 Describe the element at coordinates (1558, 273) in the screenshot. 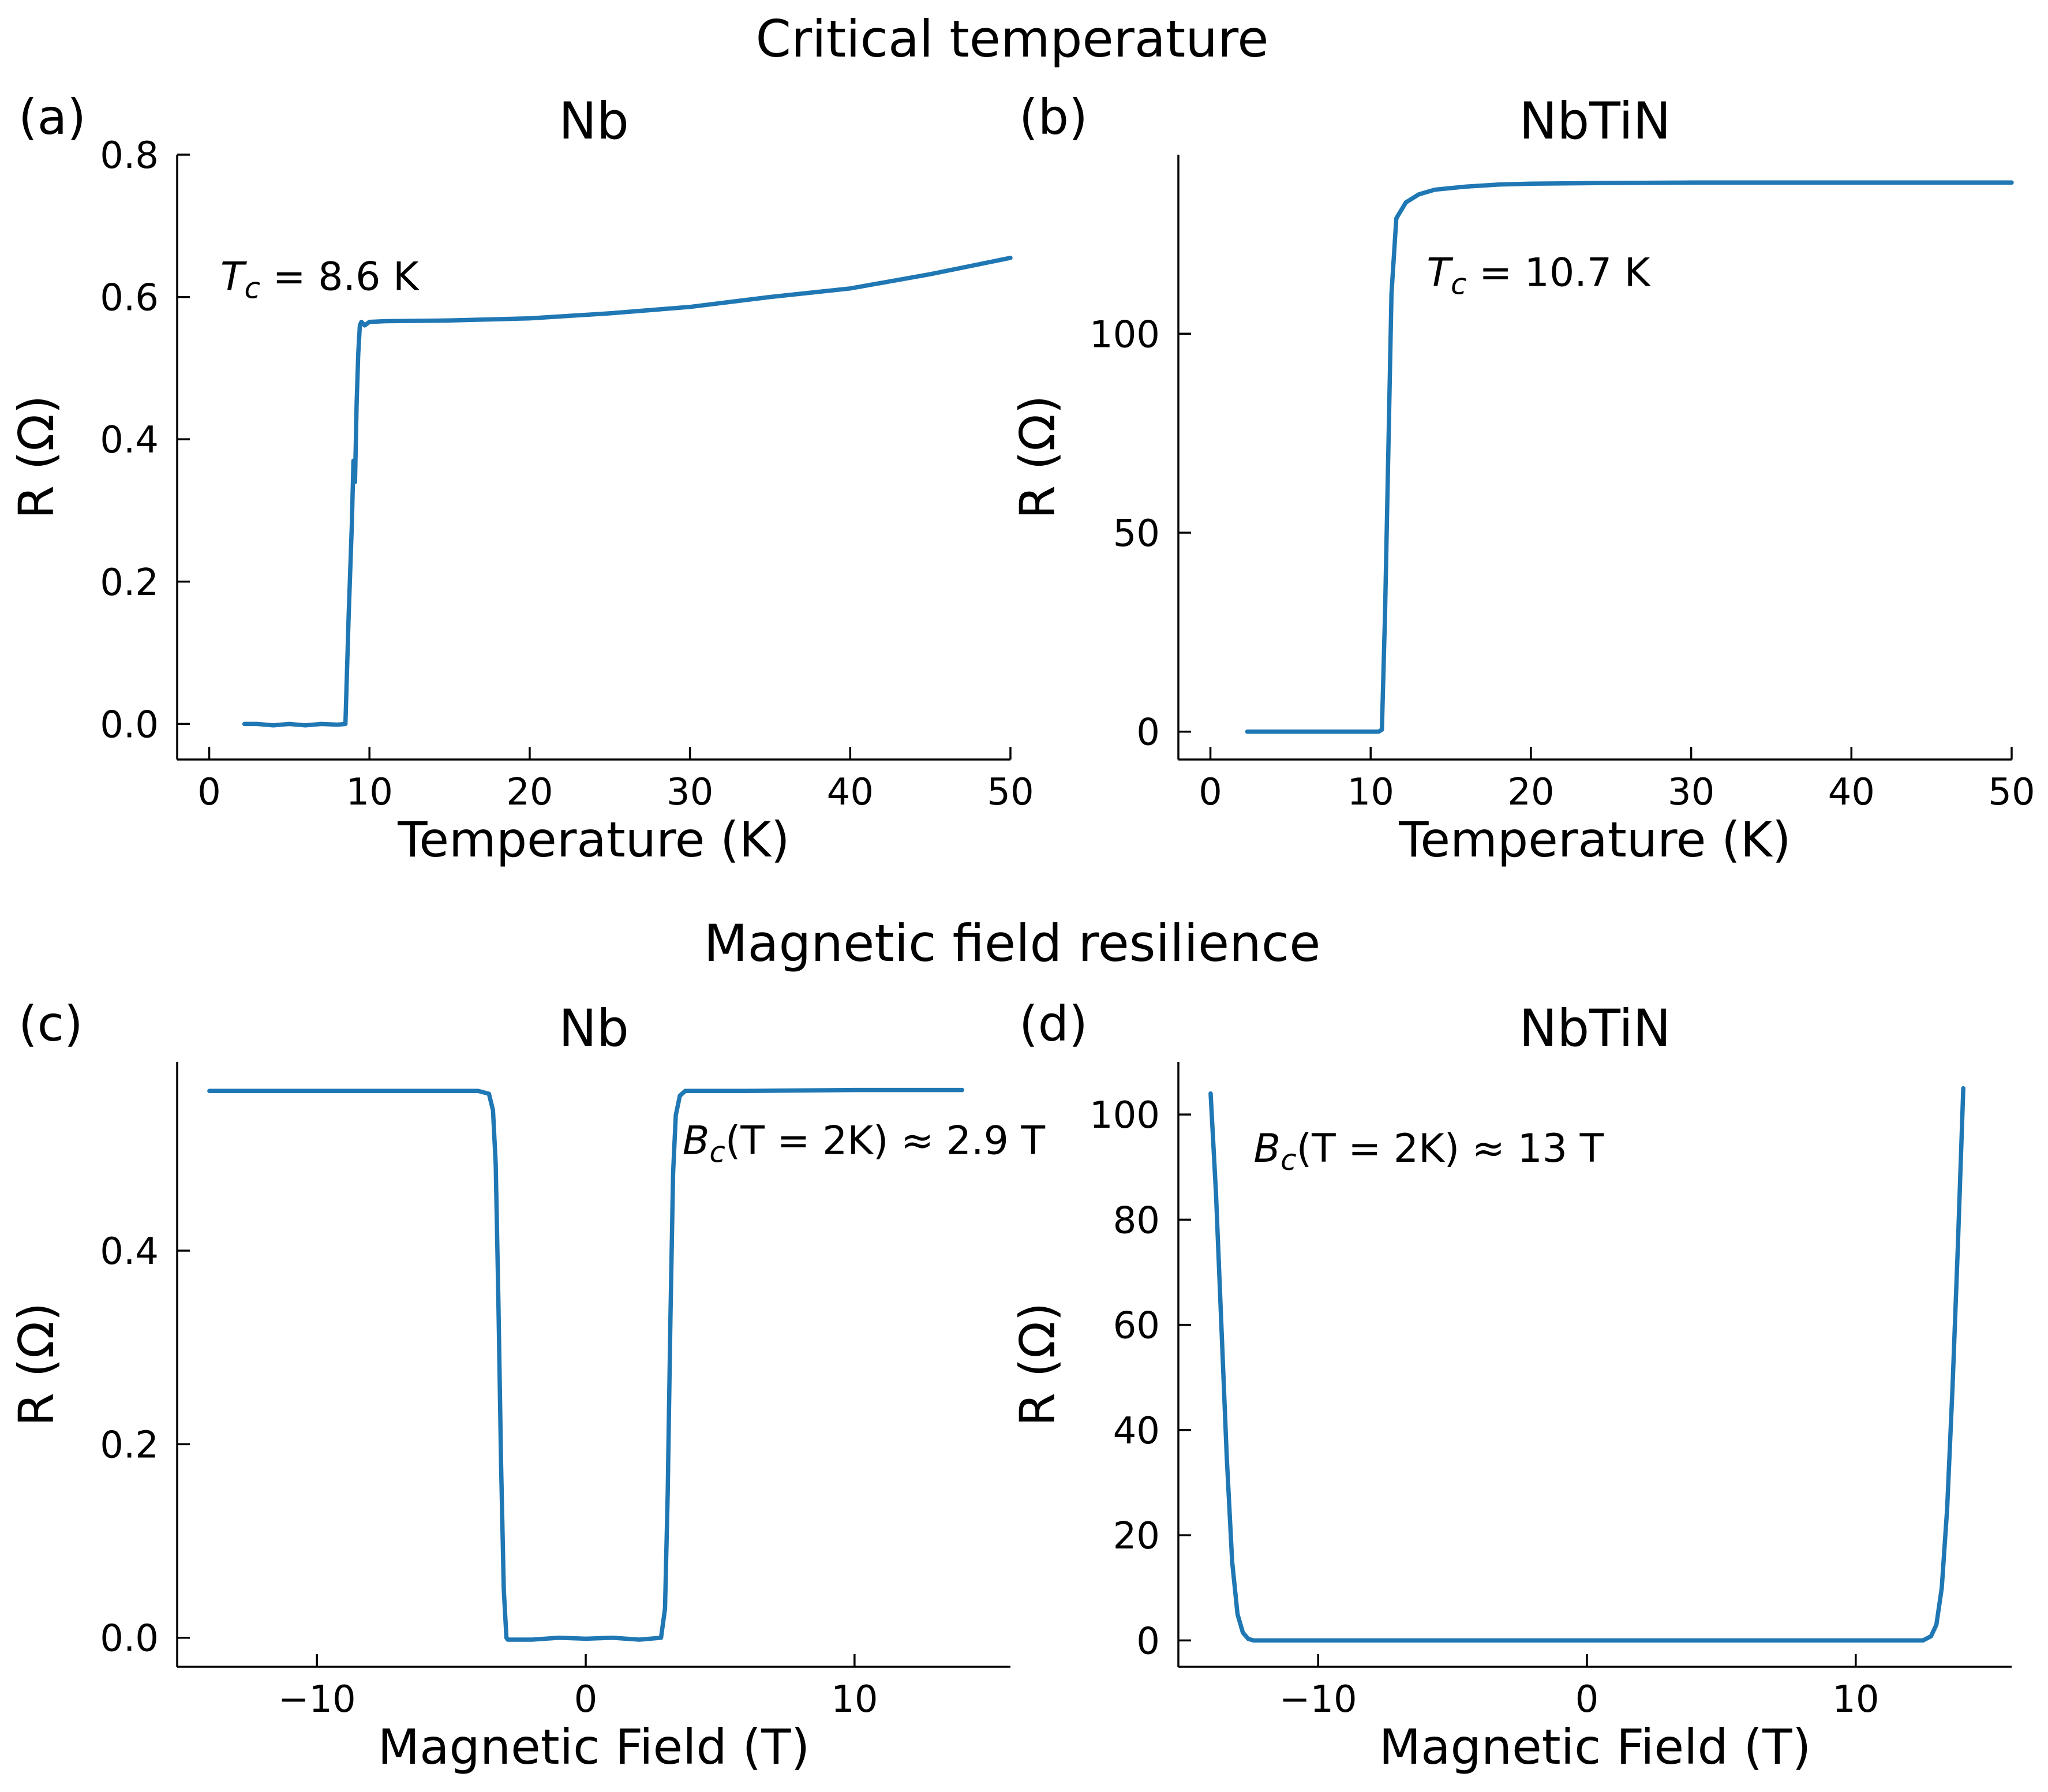

I see `annotation-rest: = 10.7 K` at that location.